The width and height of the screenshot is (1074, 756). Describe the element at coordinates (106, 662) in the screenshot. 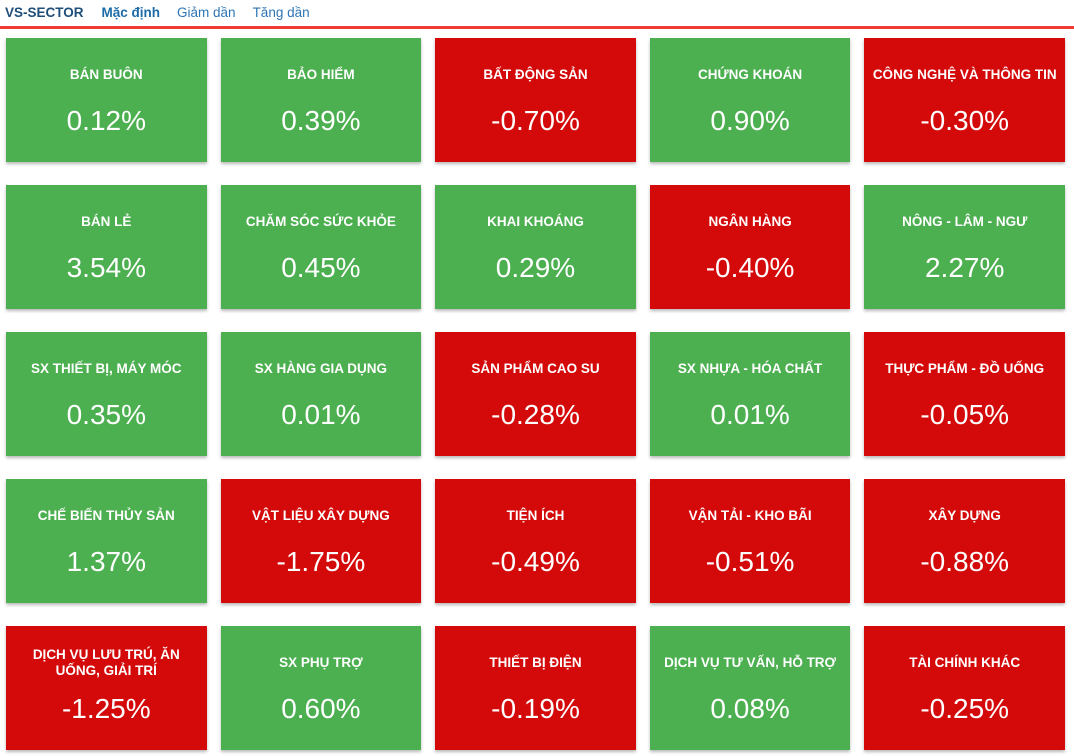

I see `sector-name: DỊCH VỤ LƯU TRÚ, ĂN UỐNG, GIẢI TRÍ` at that location.